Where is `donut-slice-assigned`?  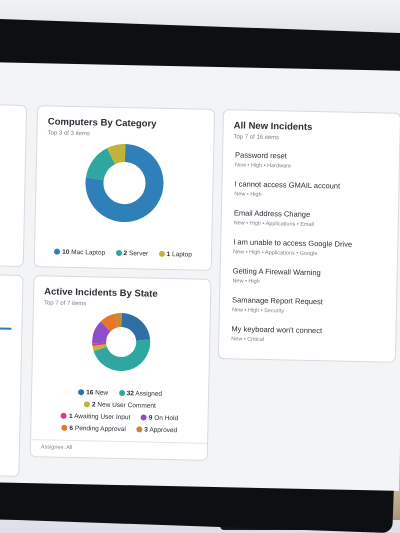
donut-slice-assigned is located at coordinates (121, 351).